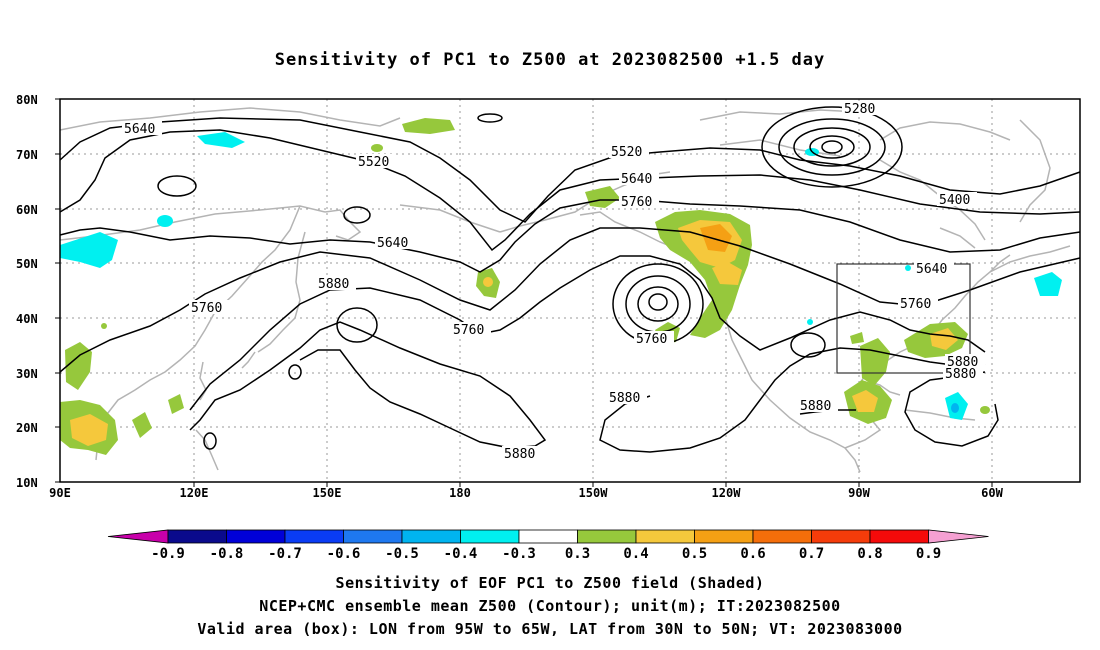 The height and width of the screenshot is (650, 1100). I want to click on colorbar-label: -0.8, so click(227, 554).